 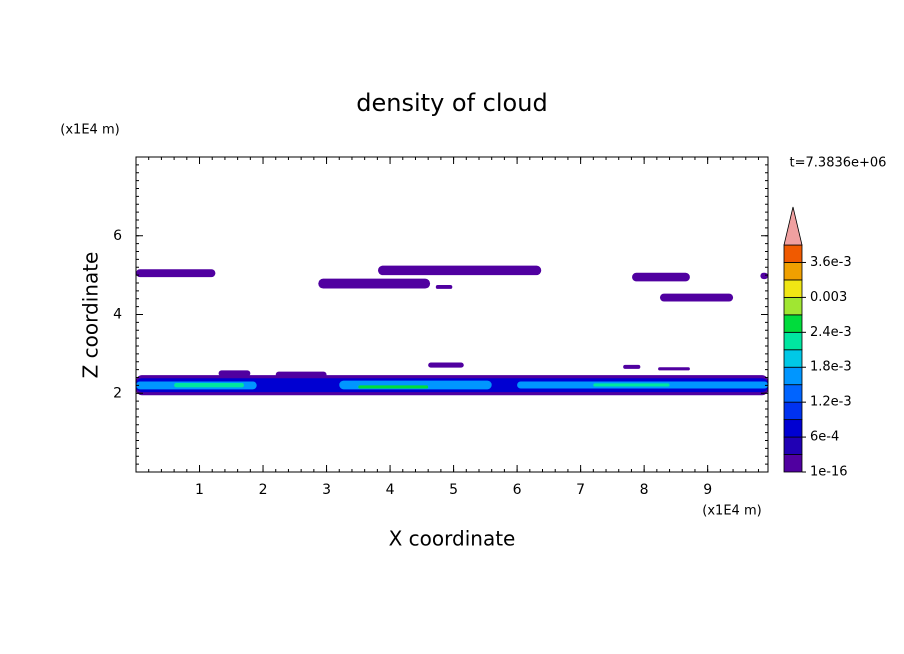 I want to click on colorbar-tick-label: 1e-16, so click(x=829, y=472).